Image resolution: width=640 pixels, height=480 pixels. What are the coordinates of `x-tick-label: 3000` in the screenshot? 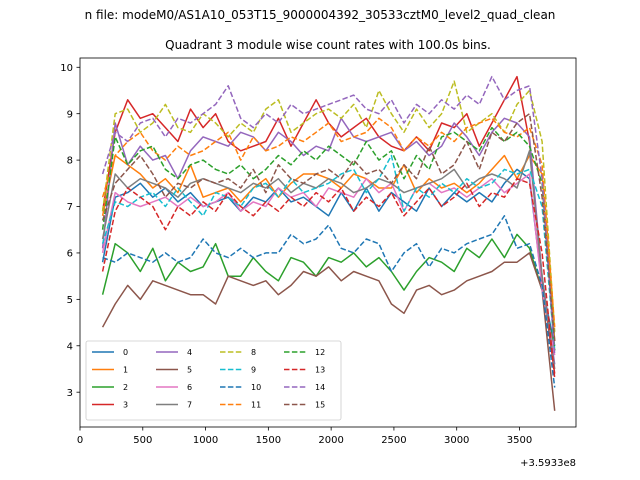 It's located at (456, 440).